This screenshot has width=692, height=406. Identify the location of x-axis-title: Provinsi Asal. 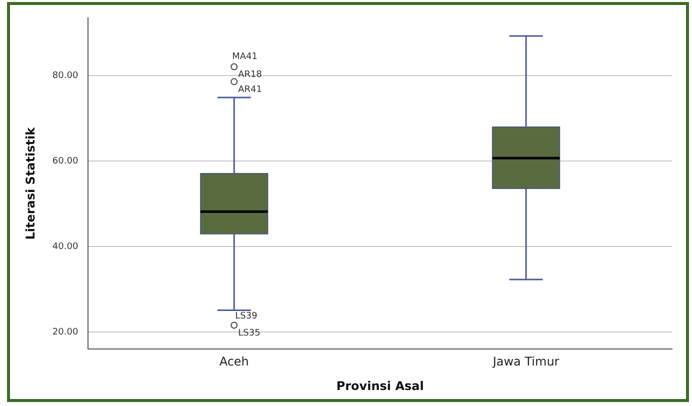
(380, 385).